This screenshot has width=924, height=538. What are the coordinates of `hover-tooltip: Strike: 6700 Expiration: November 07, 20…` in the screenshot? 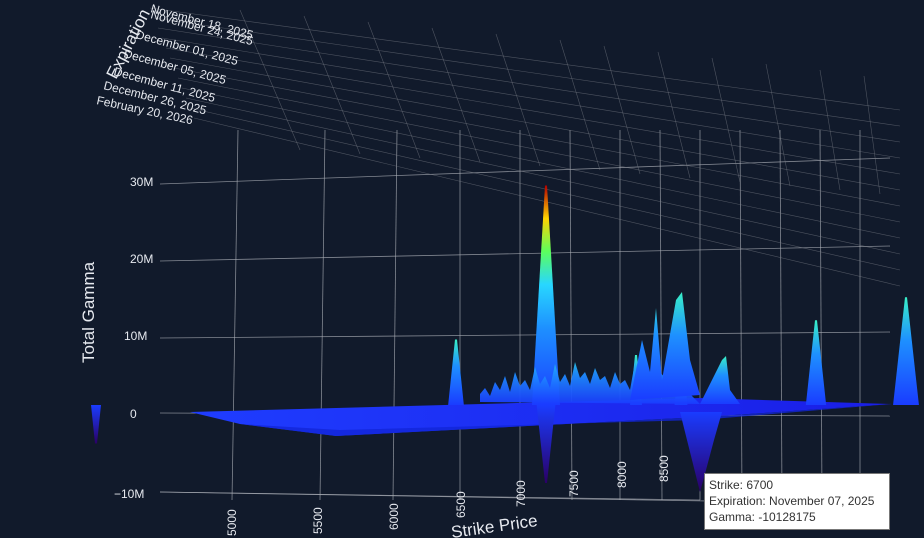 It's located at (797, 501).